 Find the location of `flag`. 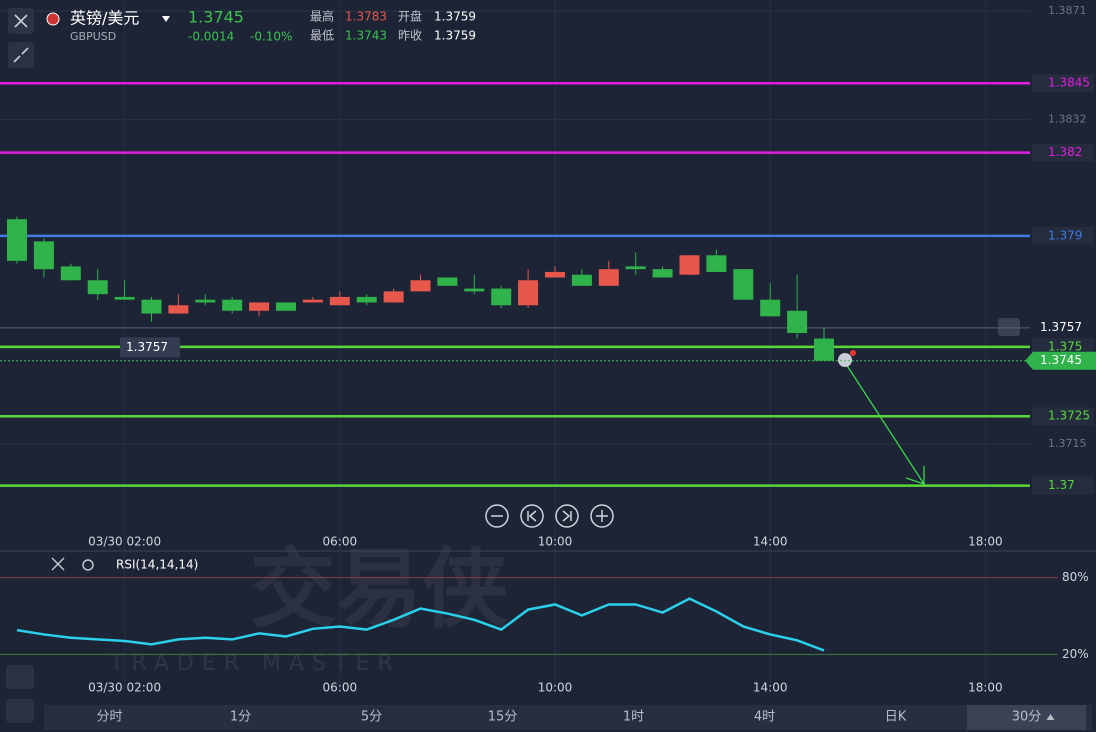

flag is located at coordinates (53, 19).